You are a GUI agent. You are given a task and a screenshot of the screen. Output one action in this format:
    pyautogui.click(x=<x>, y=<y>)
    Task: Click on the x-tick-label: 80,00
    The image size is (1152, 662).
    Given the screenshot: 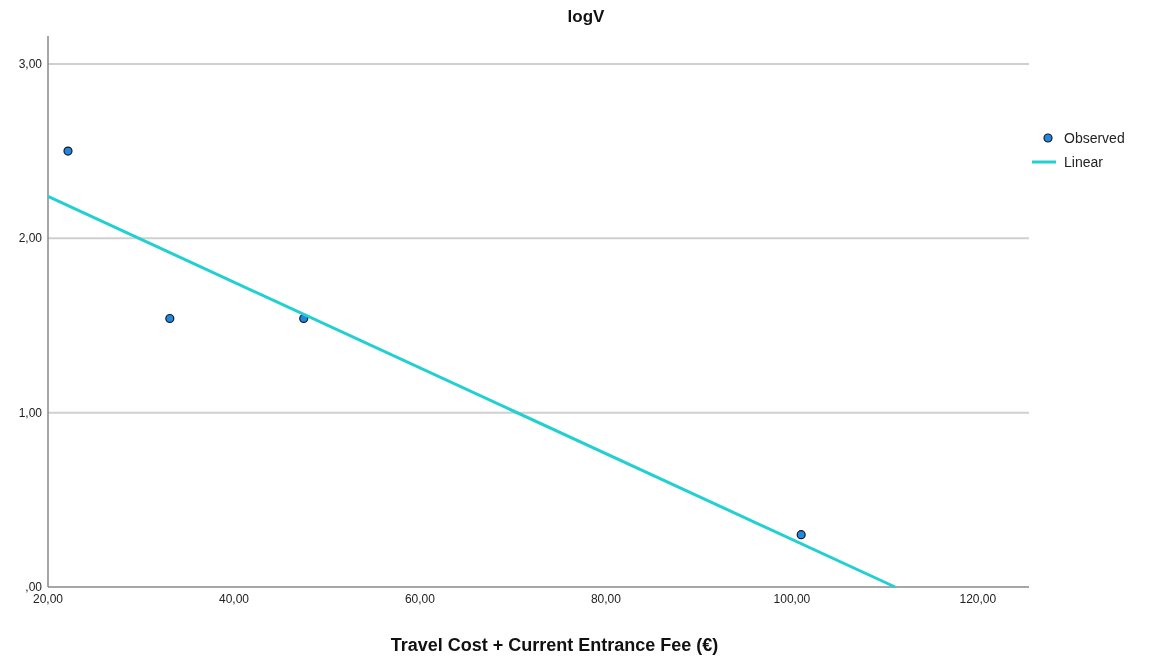 What is the action you would take?
    pyautogui.click(x=606, y=599)
    